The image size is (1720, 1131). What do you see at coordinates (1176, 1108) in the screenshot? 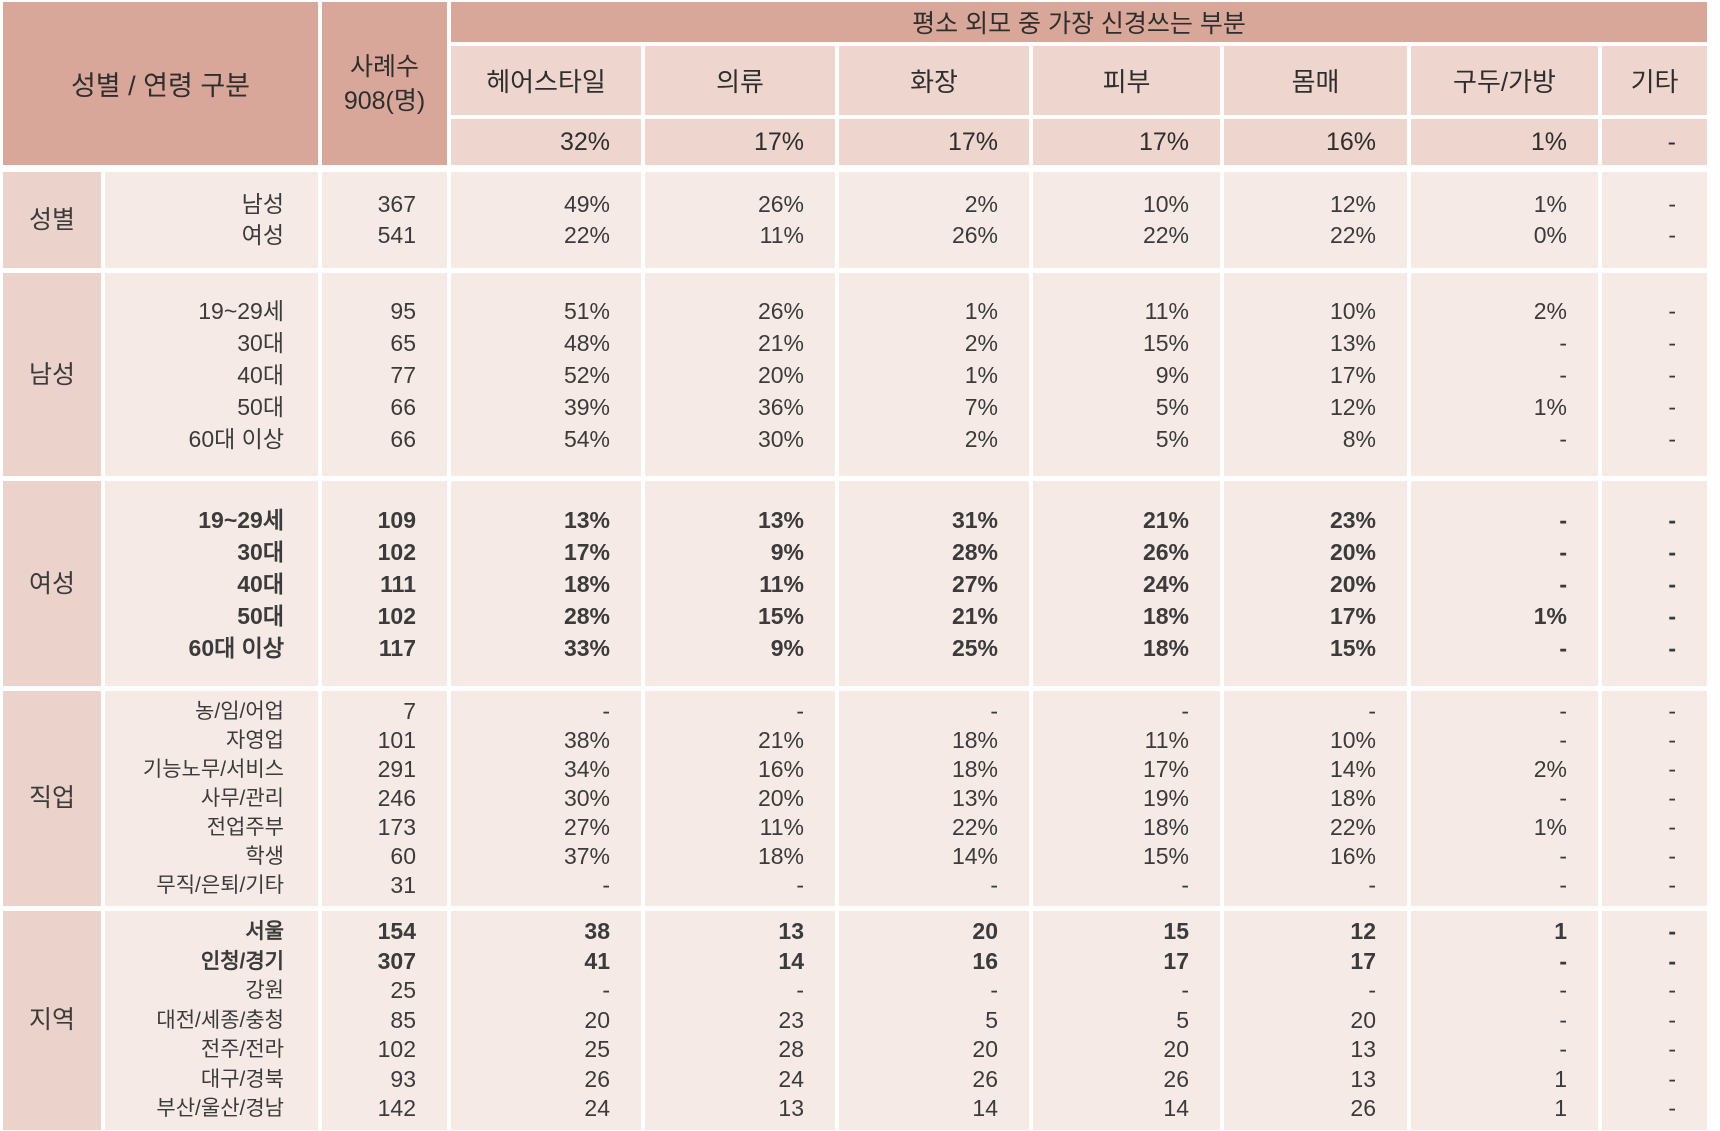
I see `data-value: 14` at bounding box center [1176, 1108].